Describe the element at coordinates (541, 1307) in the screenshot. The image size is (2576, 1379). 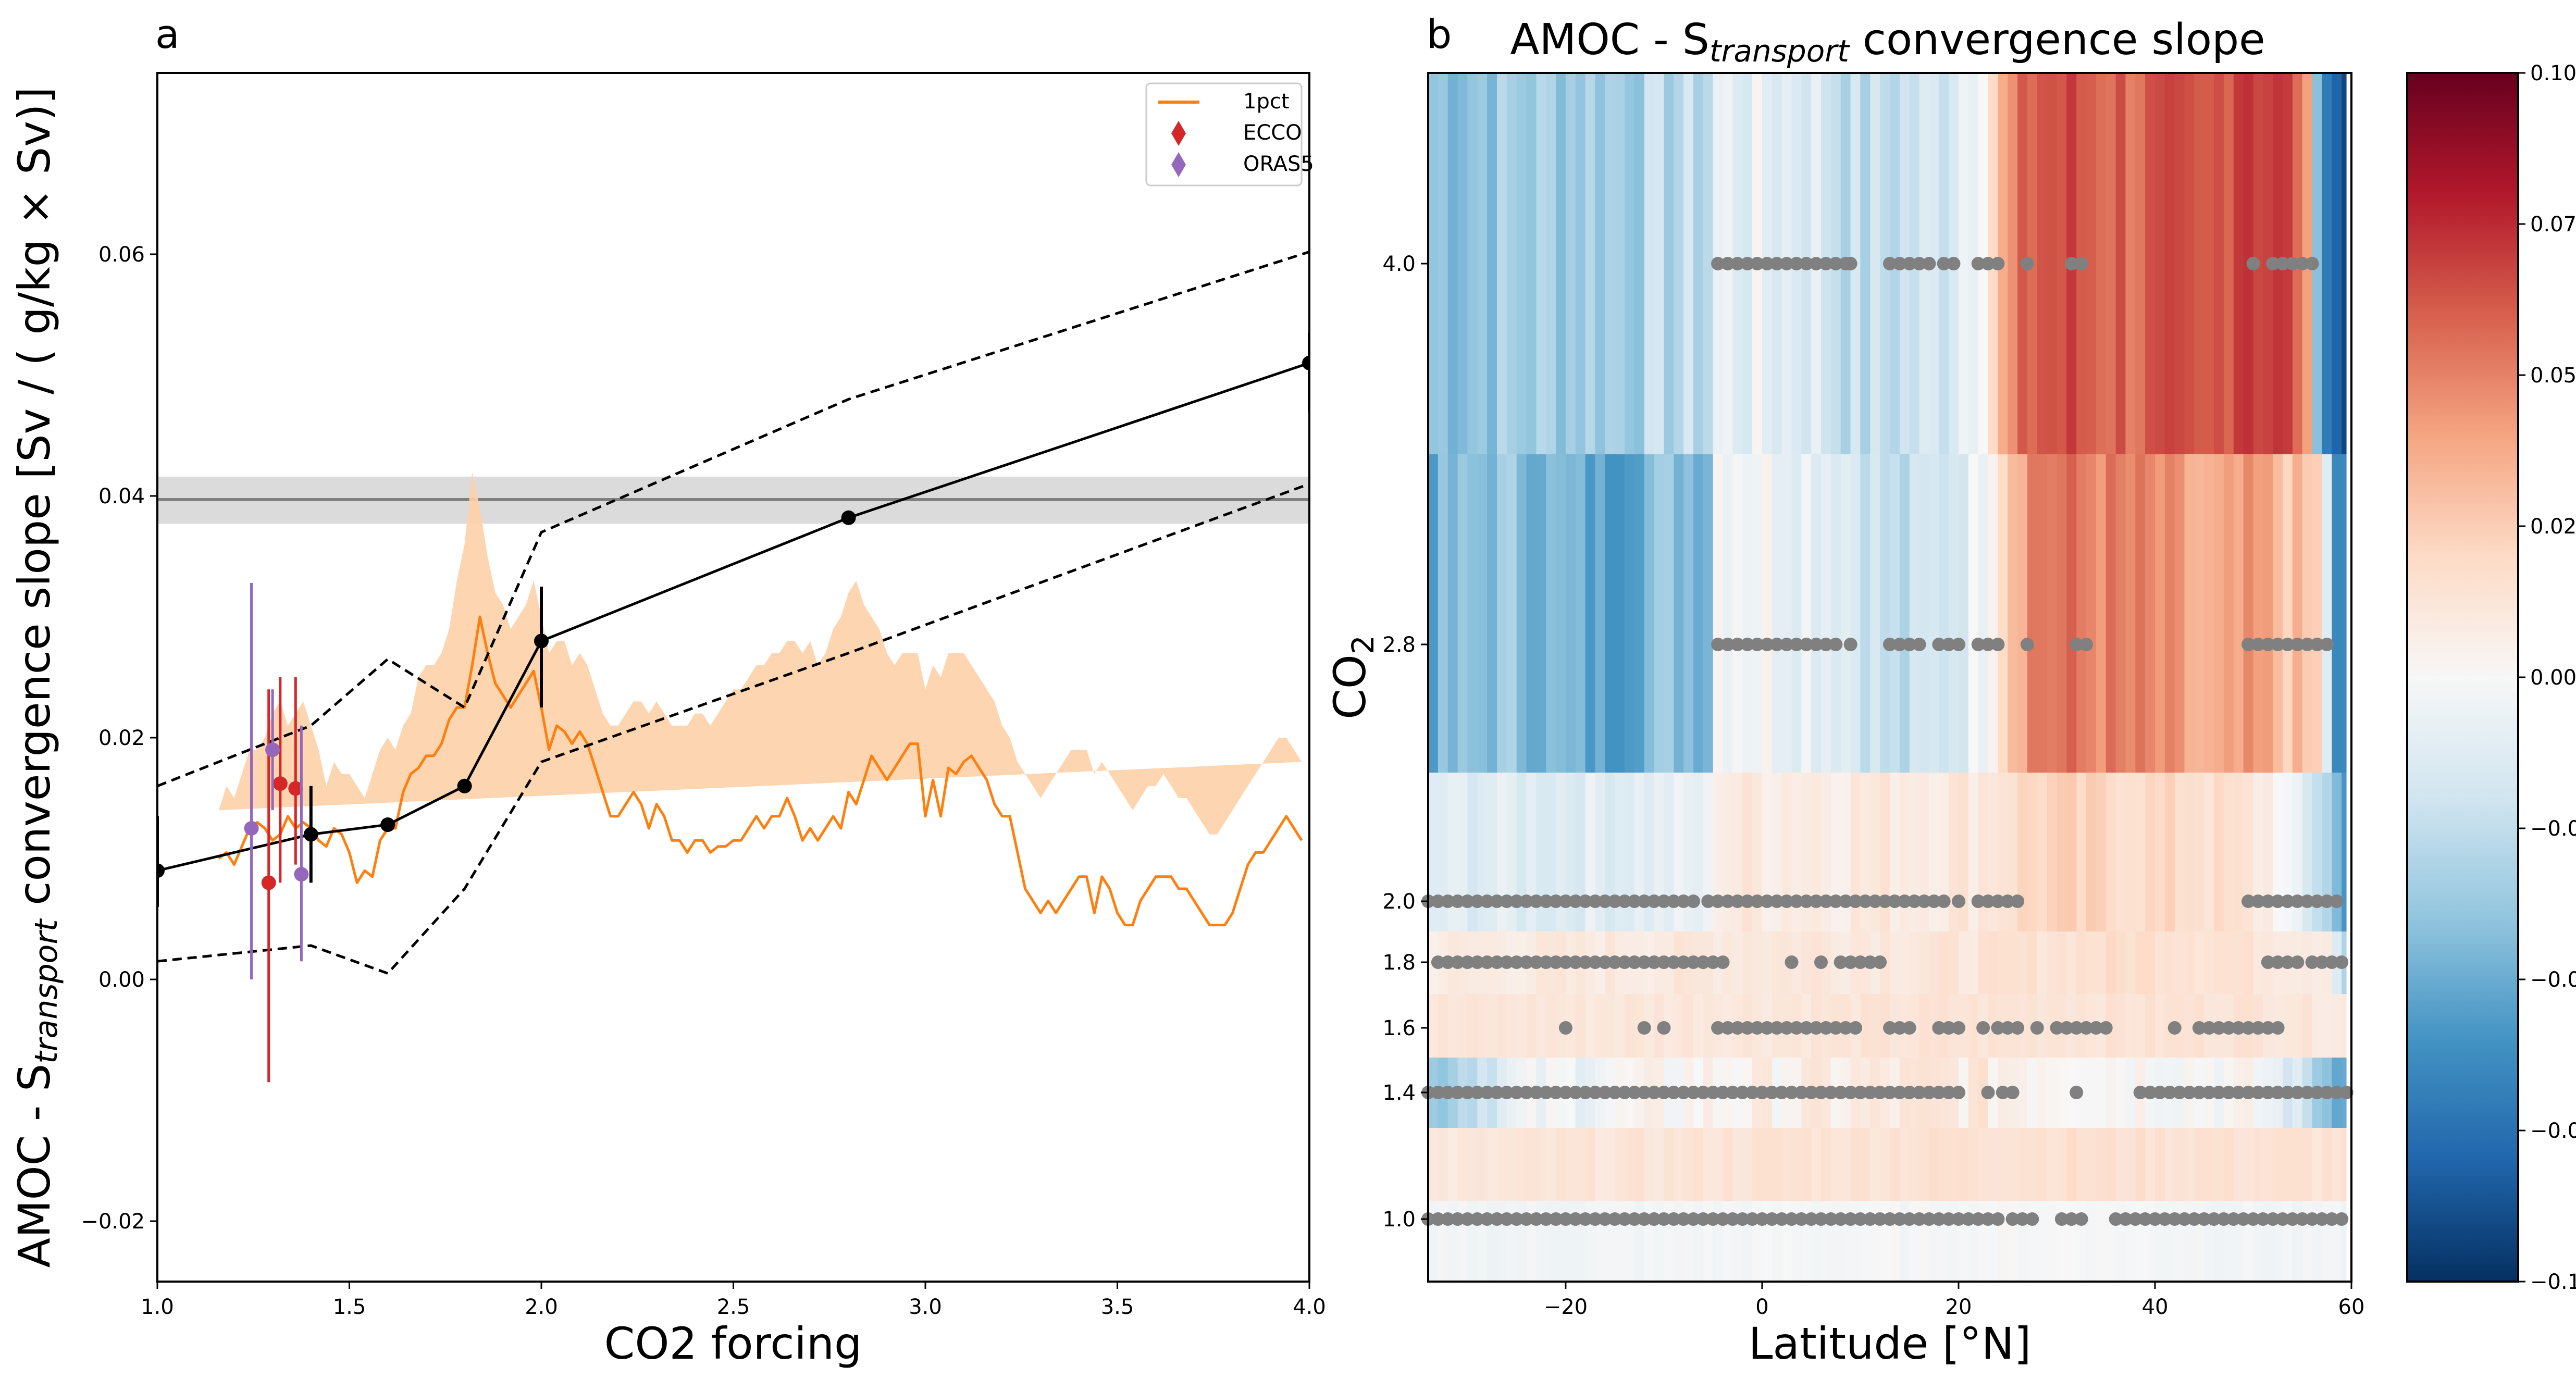
I see `x-tick-label: 2.0` at that location.